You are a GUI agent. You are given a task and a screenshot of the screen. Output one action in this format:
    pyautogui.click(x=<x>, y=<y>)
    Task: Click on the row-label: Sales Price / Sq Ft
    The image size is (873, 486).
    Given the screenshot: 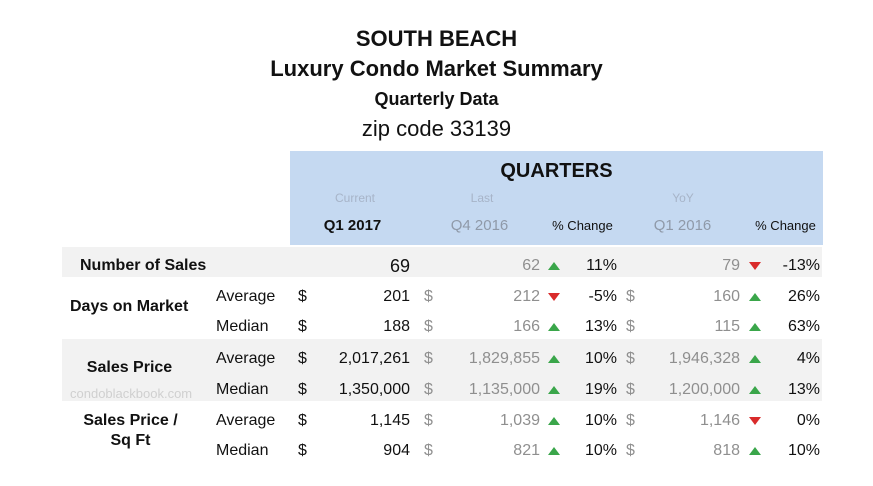 What is the action you would take?
    pyautogui.click(x=130, y=430)
    